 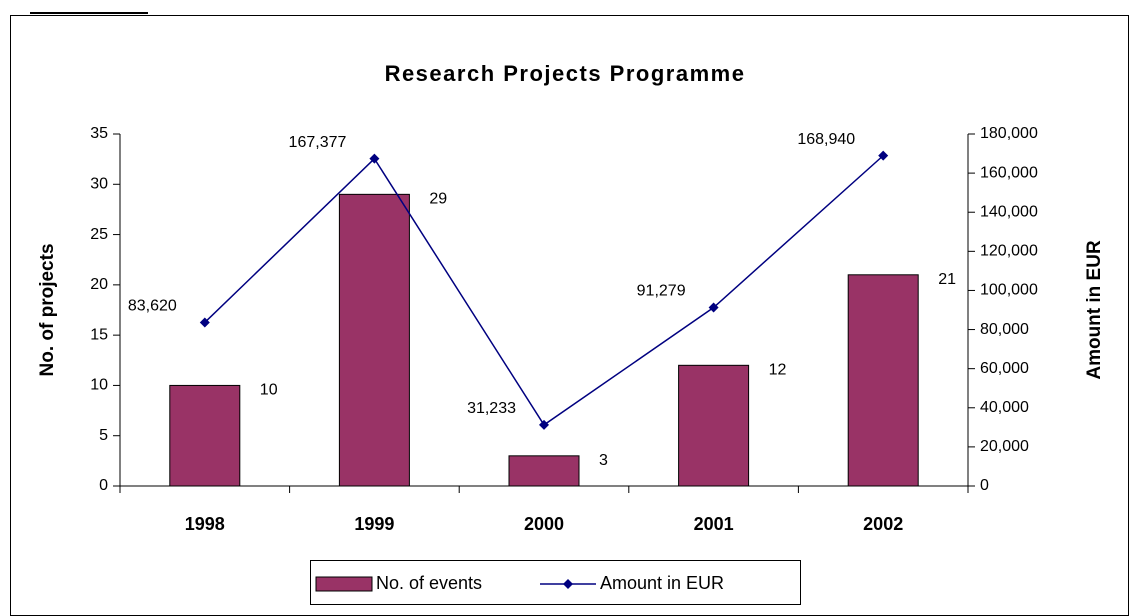 I want to click on chart-title: Research Projects Programme, so click(x=565, y=73).